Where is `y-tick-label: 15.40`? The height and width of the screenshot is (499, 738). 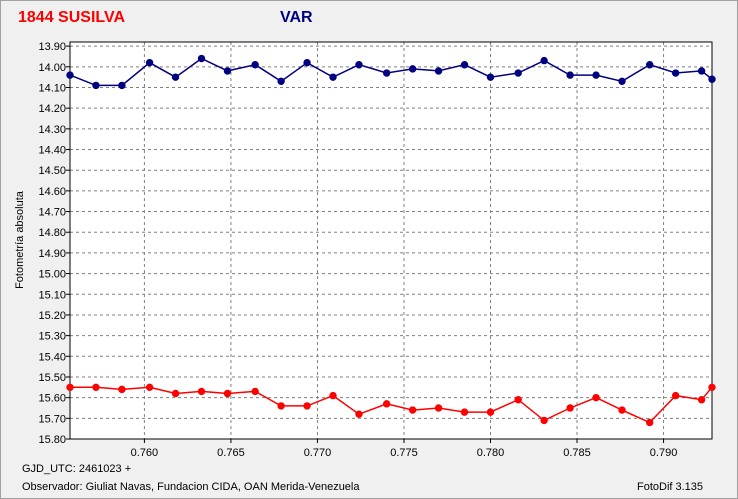
y-tick-label: 15.40 is located at coordinates (52, 357).